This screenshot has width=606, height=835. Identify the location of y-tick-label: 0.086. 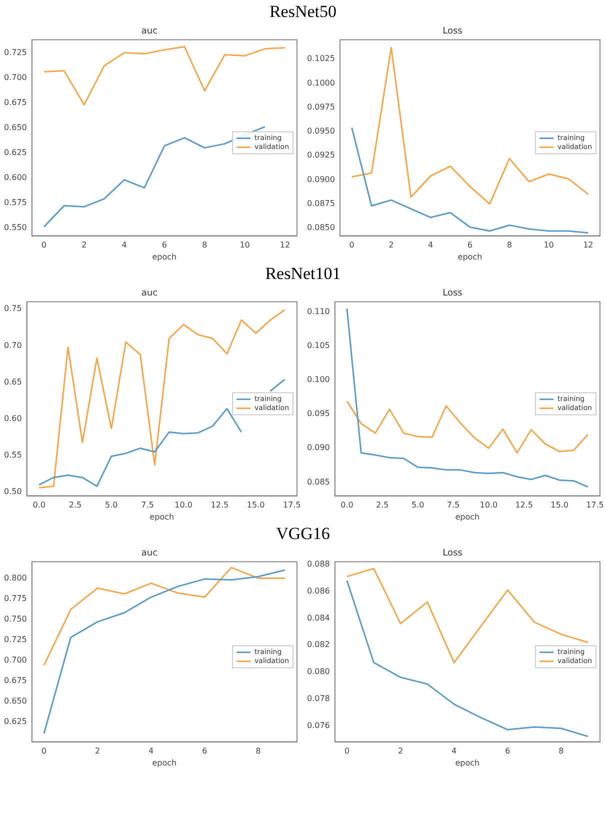
(318, 591).